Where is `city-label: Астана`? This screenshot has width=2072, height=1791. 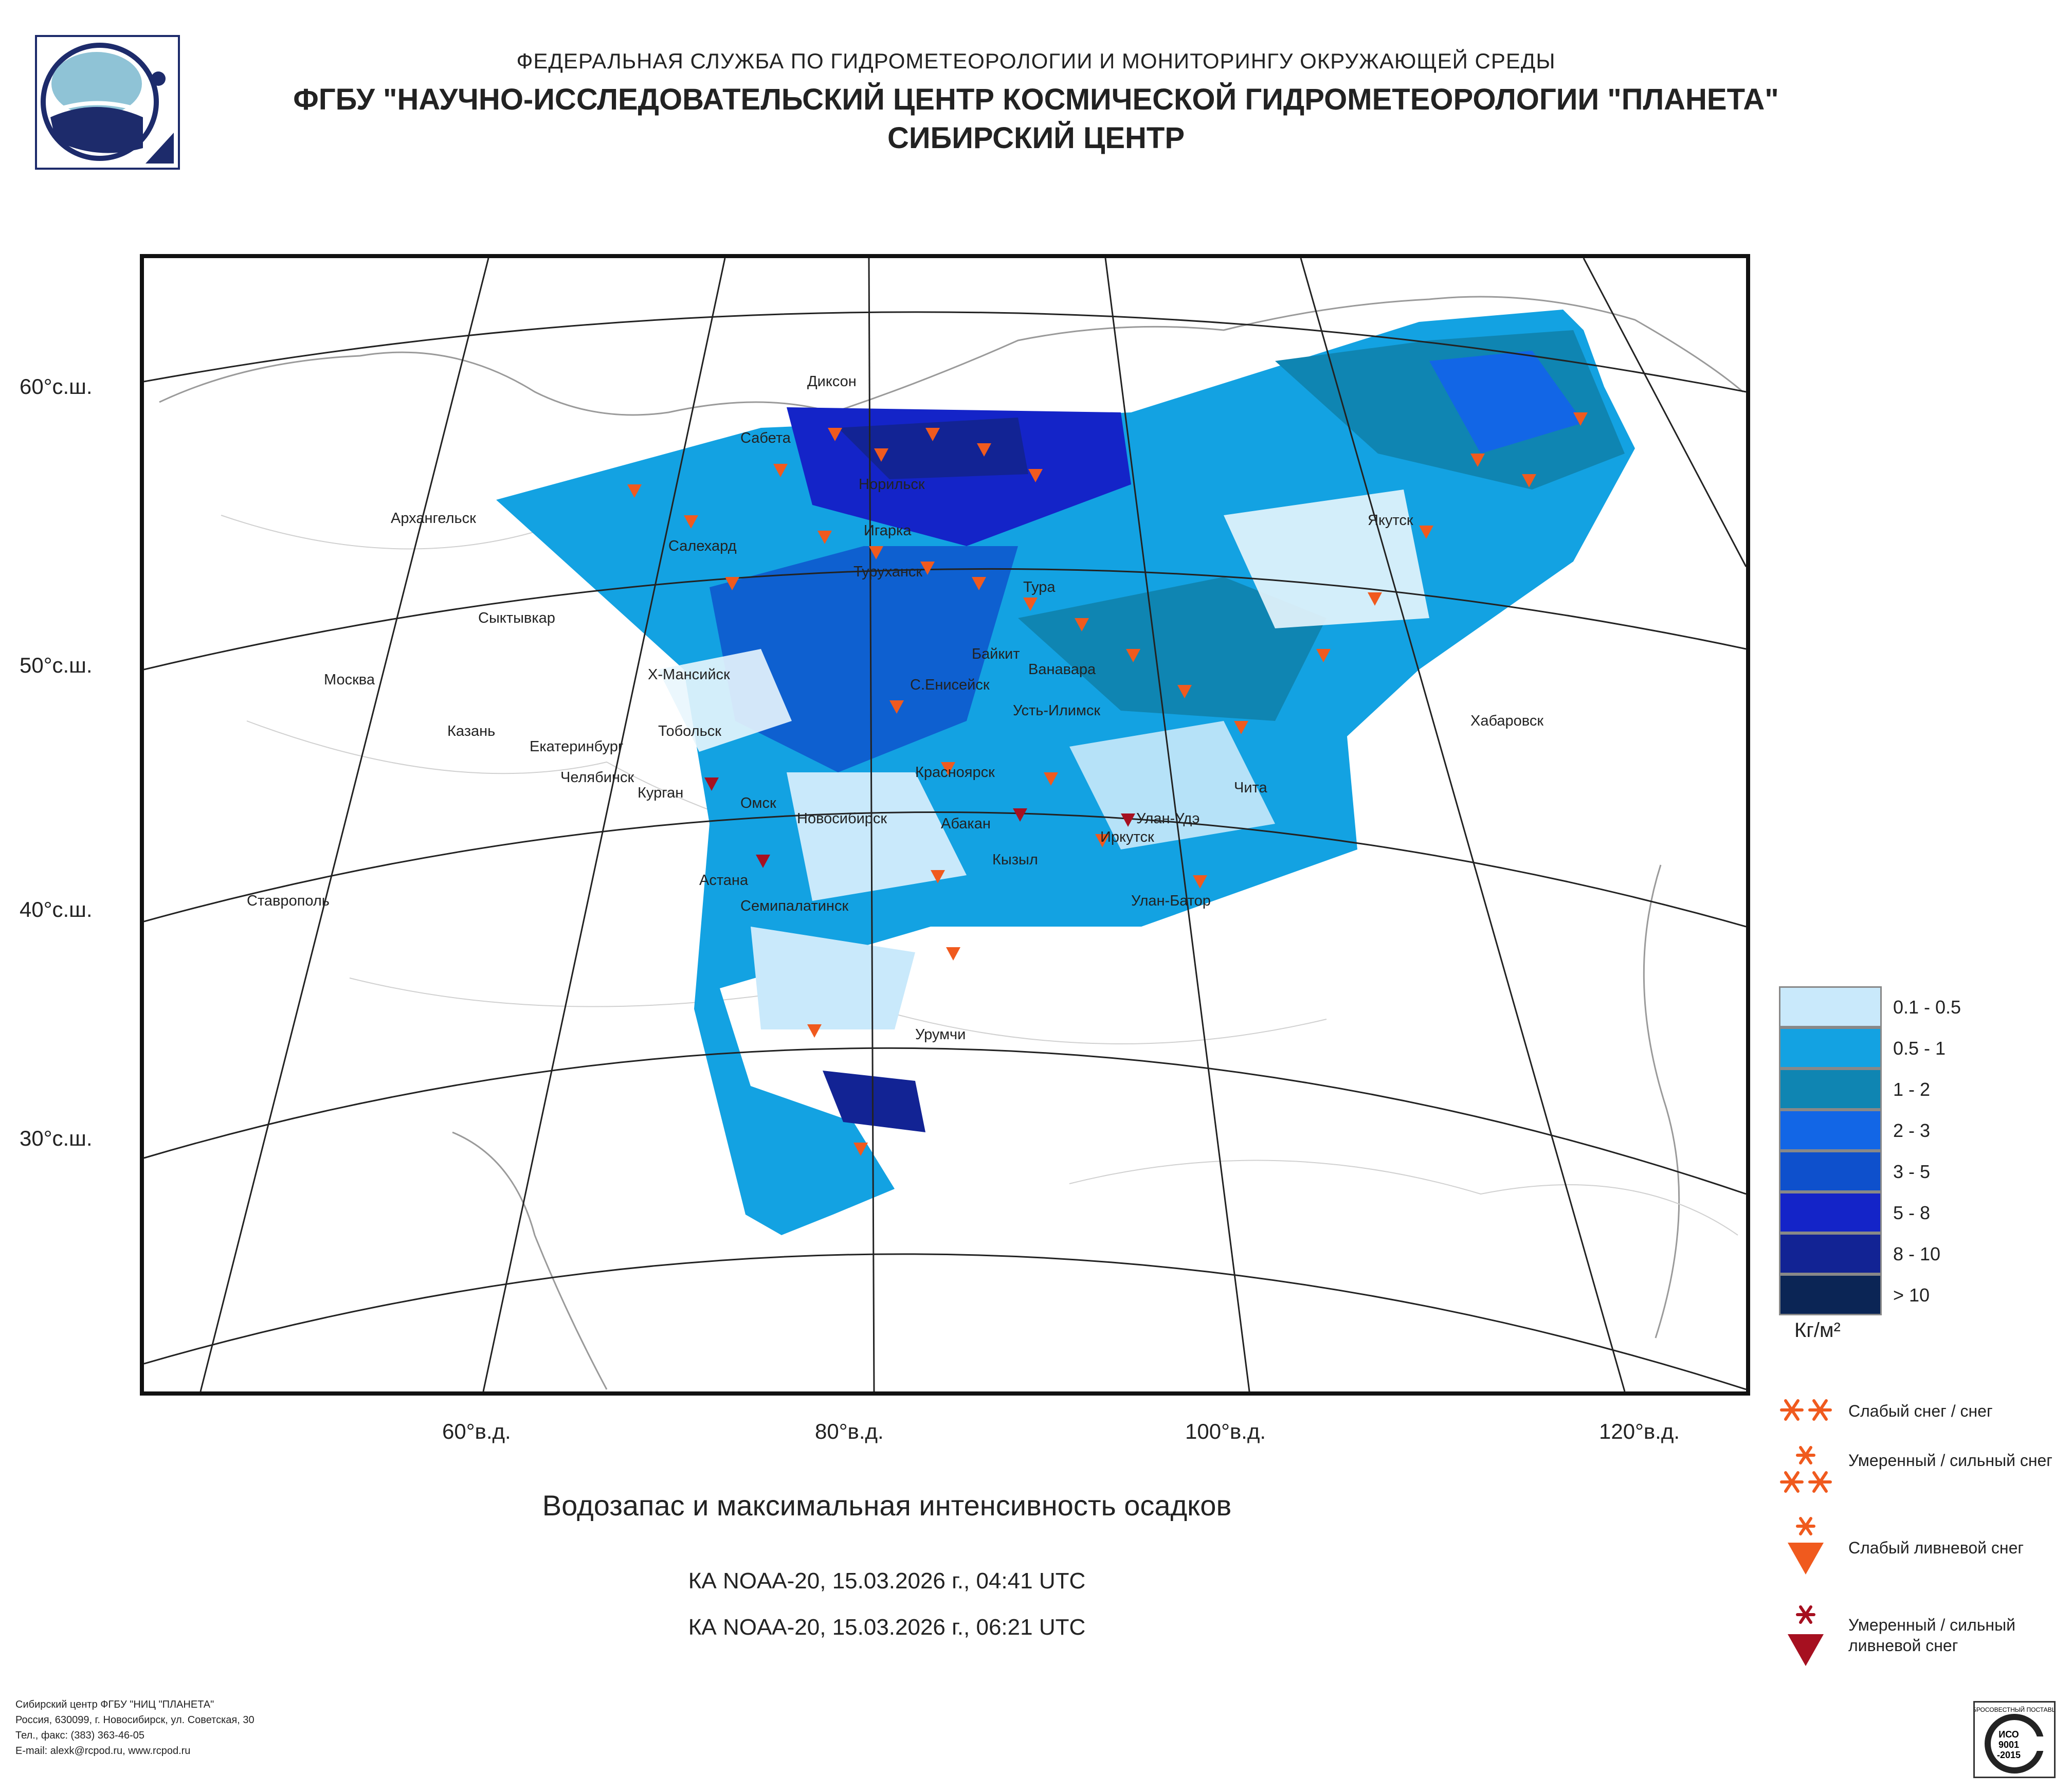
city-label: Астана is located at coordinates (724, 880).